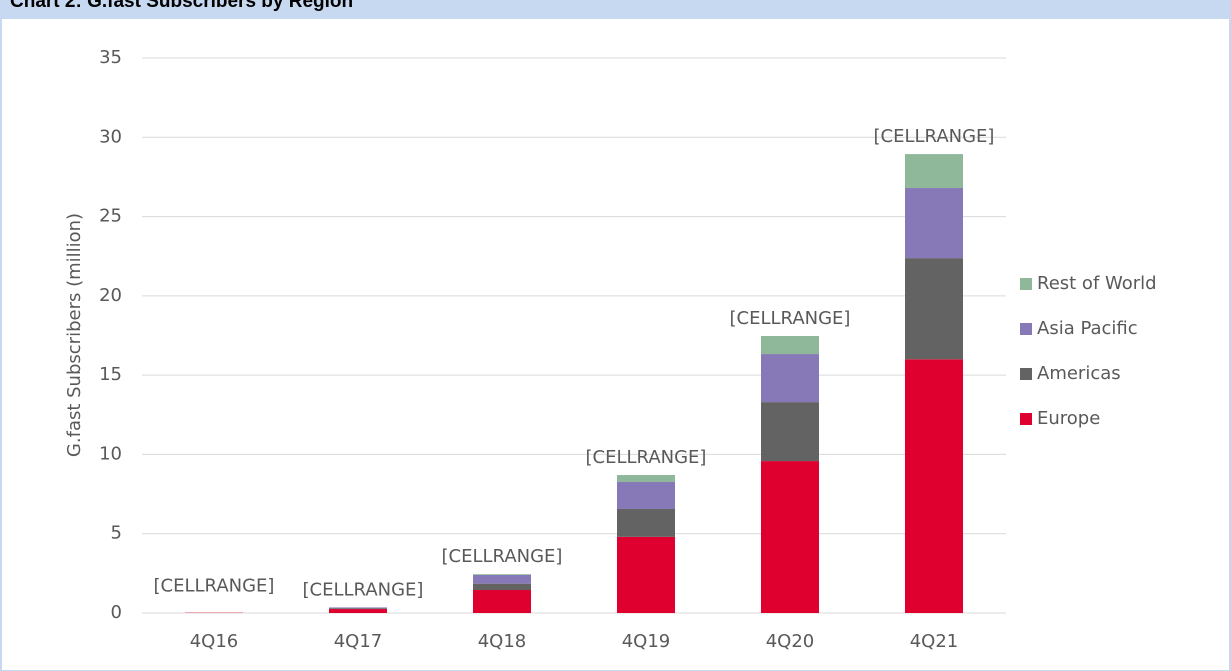  I want to click on legend-label: Americas, so click(1079, 373).